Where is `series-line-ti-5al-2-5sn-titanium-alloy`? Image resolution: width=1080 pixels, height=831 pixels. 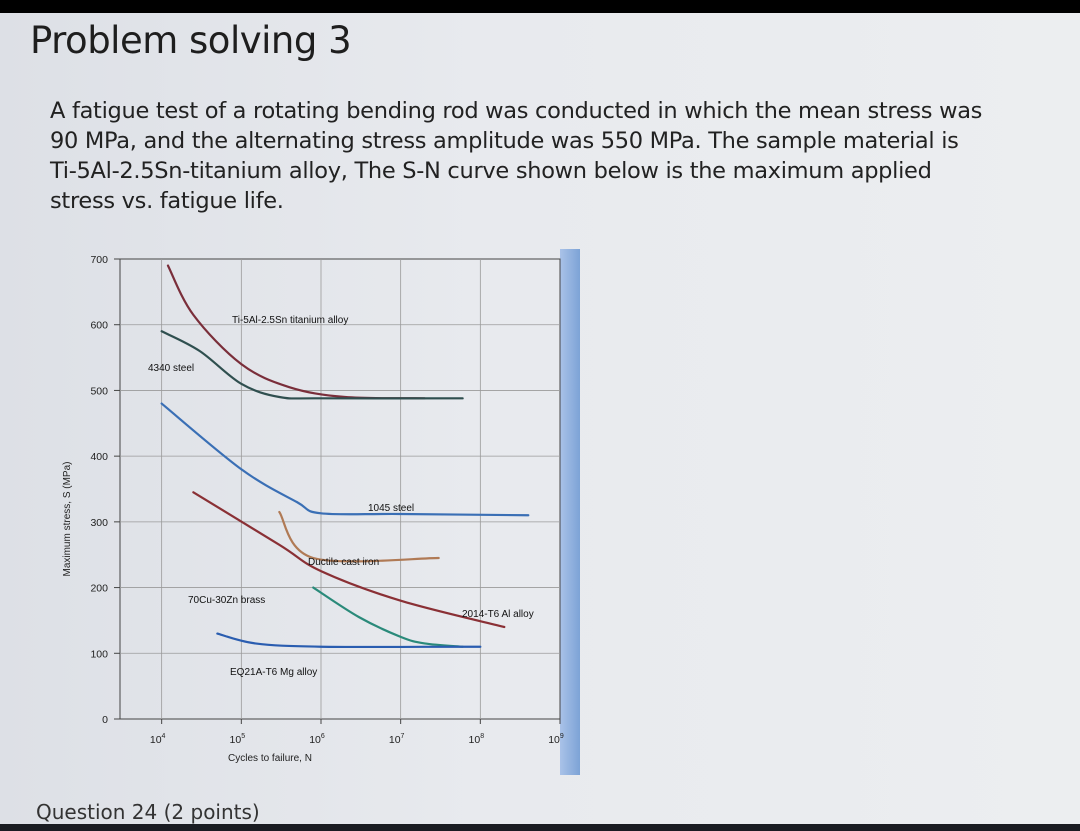
series-line-ti-5al-2-5sn-titanium-alloy is located at coordinates (296, 332).